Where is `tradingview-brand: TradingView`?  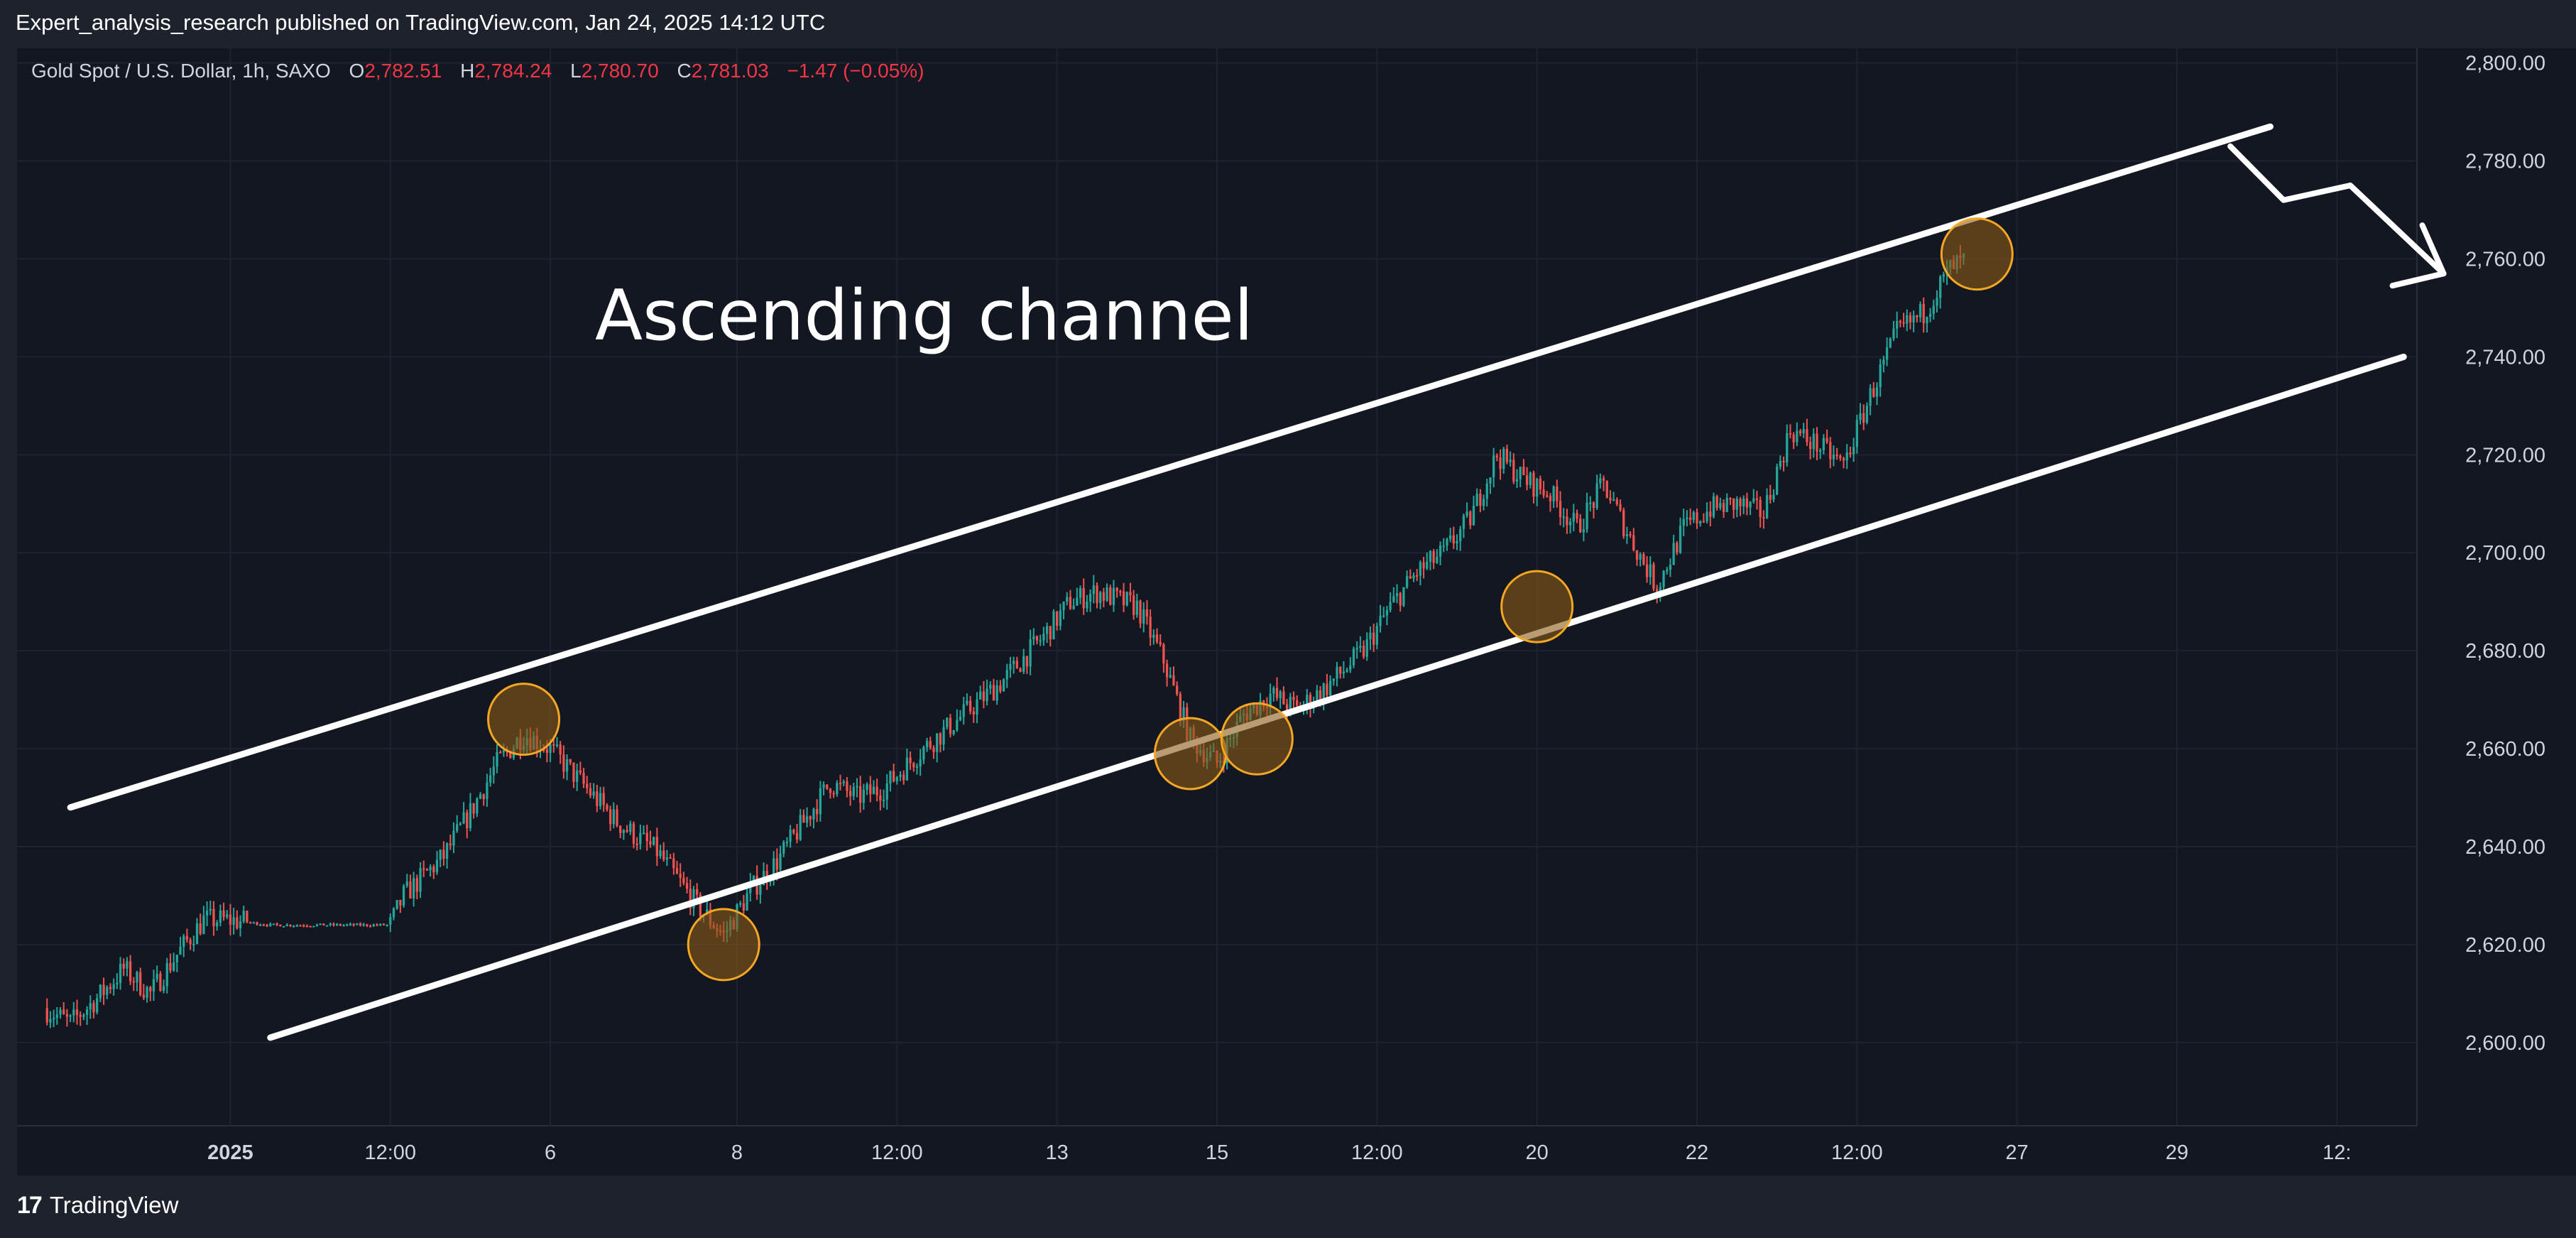 tradingview-brand: TradingView is located at coordinates (114, 1205).